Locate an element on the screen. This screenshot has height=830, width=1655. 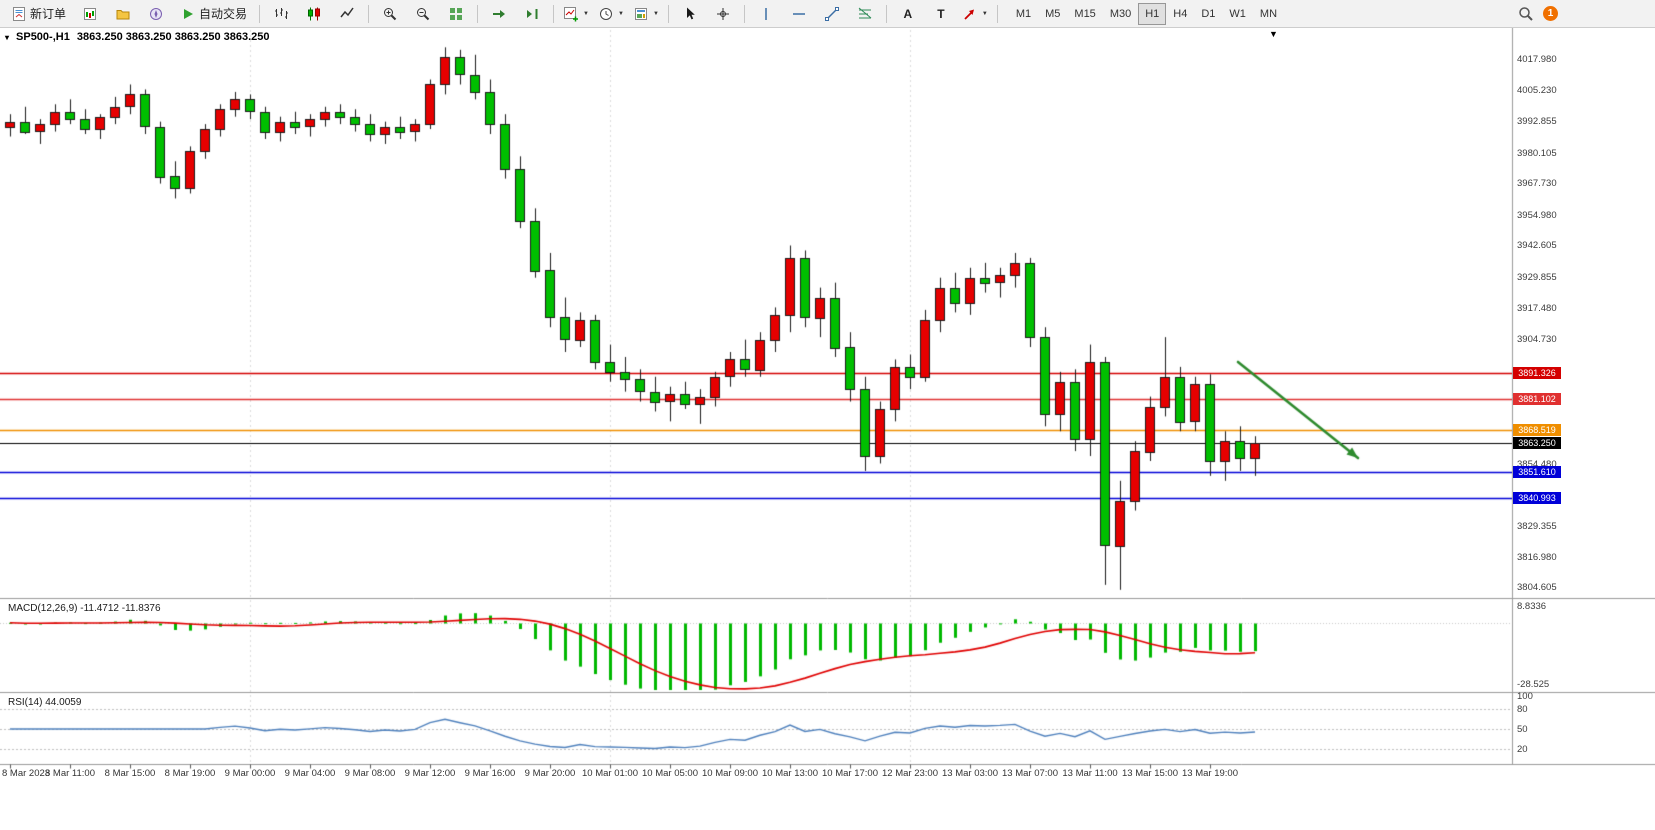
market-watch-icon is located at coordinates (156, 13).